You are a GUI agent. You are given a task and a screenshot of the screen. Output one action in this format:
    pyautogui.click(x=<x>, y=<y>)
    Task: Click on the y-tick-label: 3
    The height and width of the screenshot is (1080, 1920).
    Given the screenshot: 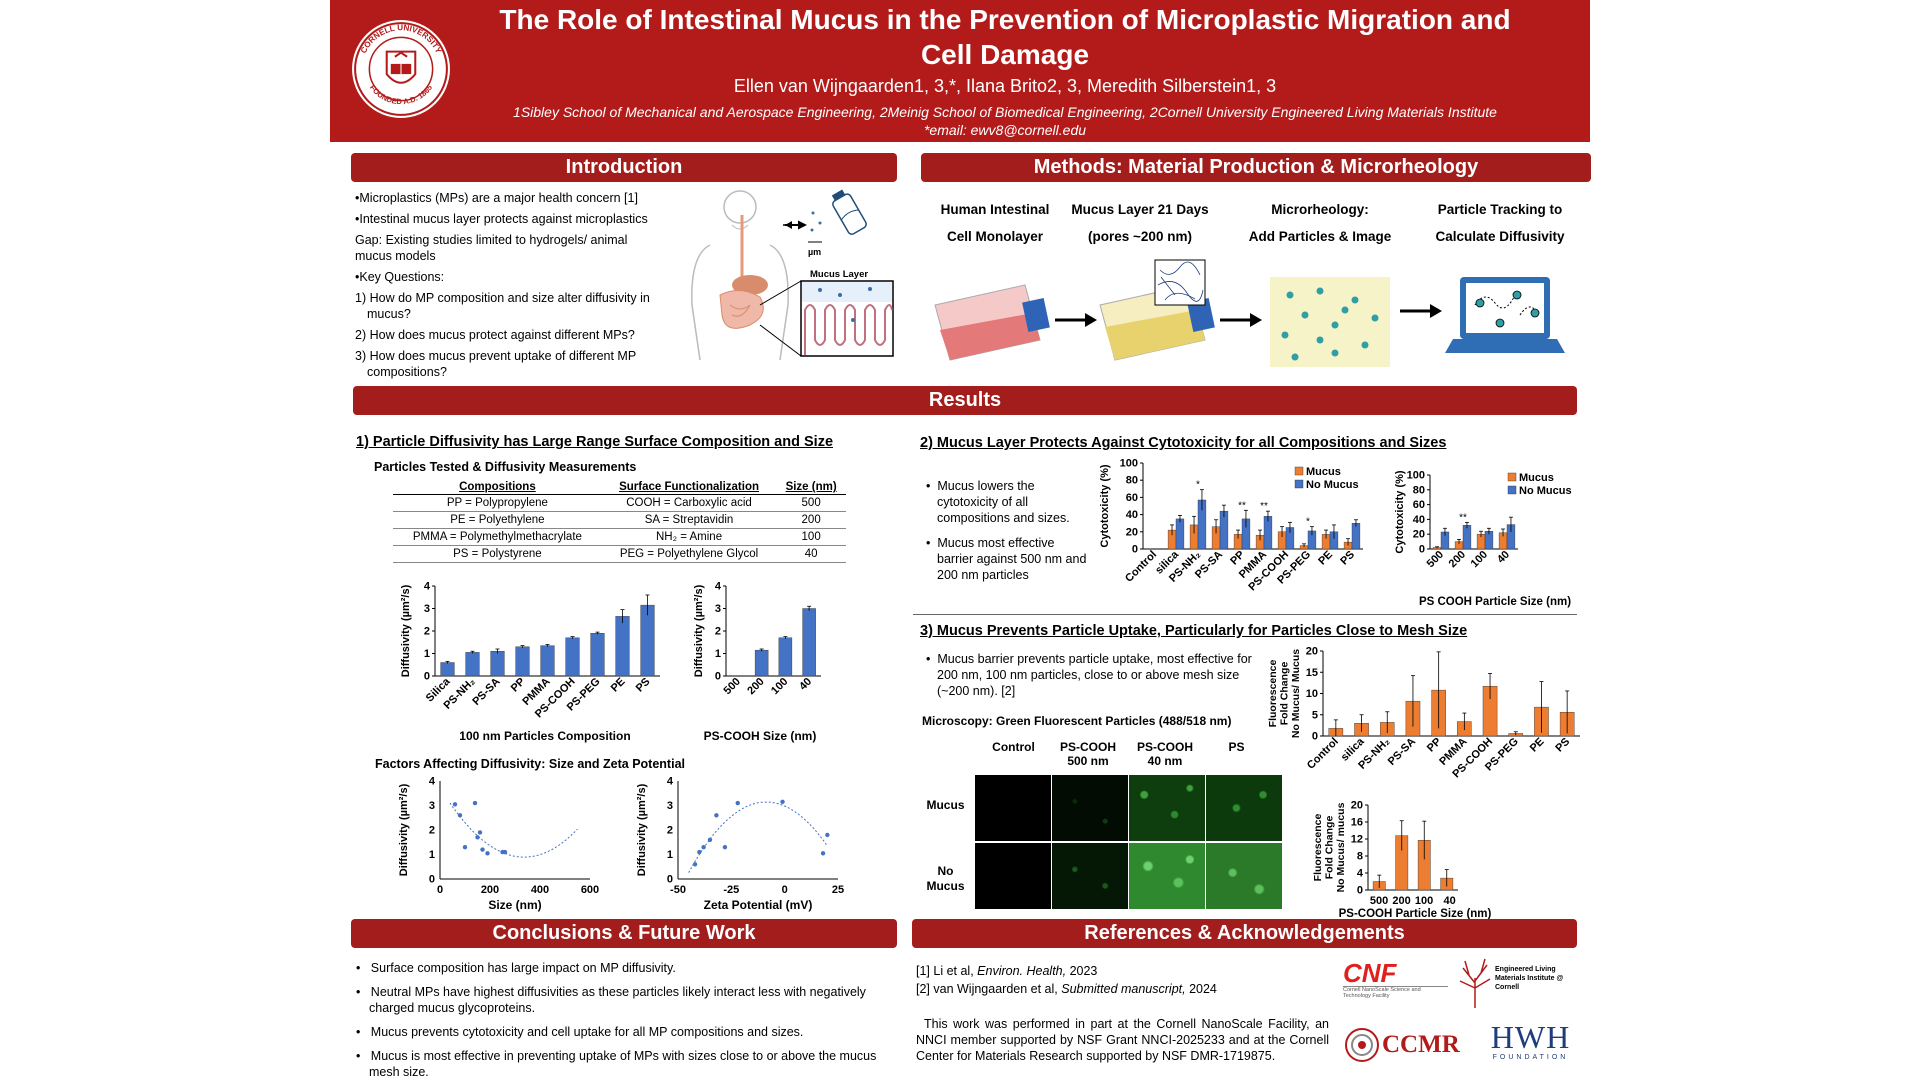 What is the action you would take?
    pyautogui.click(x=432, y=806)
    